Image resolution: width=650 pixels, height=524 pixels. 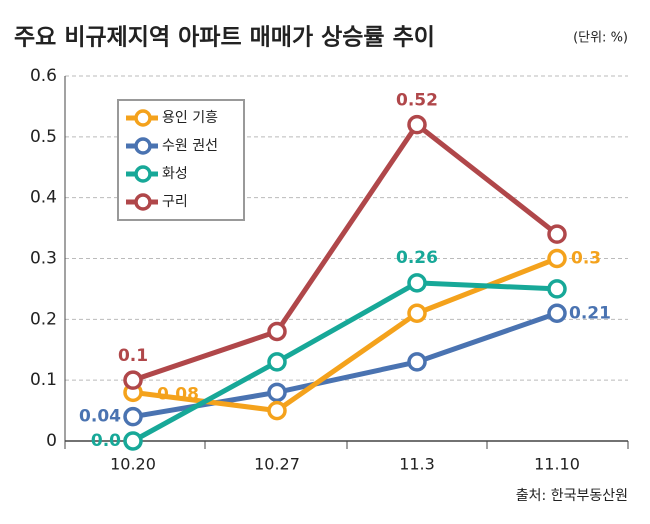 What do you see at coordinates (345, 365) in the screenshot?
I see `series-line` at bounding box center [345, 365].